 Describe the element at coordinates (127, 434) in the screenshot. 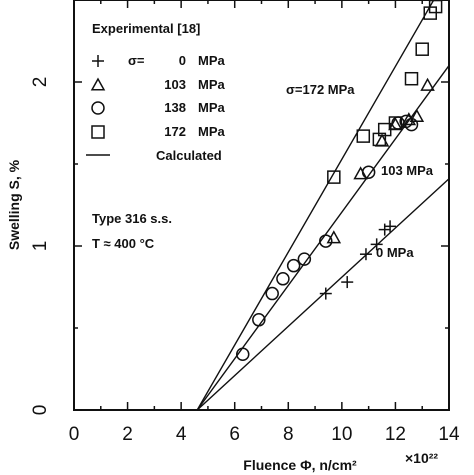

I see `x-tick-label: 2` at that location.